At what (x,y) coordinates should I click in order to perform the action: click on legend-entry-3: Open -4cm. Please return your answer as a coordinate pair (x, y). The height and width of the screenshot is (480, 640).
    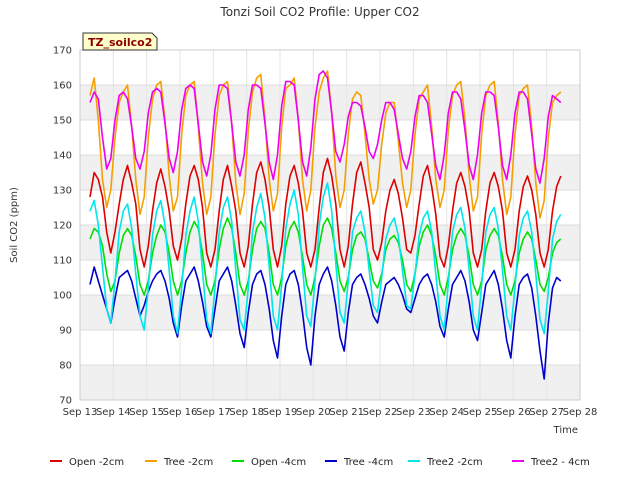
    Looking at the image, I should click on (269, 462).